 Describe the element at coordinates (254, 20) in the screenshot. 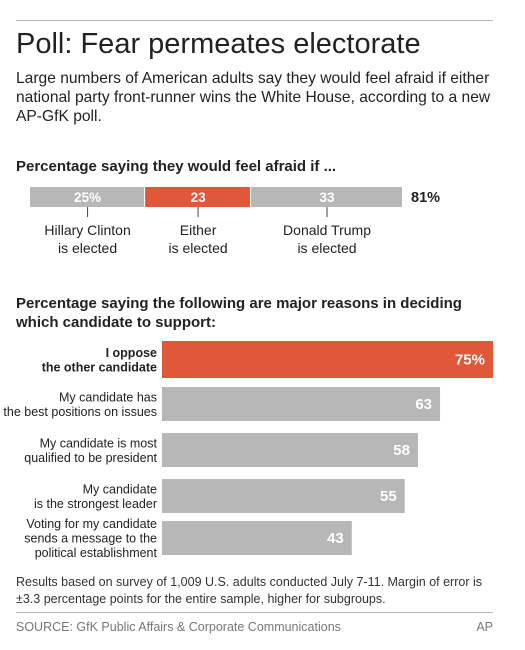

I see `top-rule` at that location.